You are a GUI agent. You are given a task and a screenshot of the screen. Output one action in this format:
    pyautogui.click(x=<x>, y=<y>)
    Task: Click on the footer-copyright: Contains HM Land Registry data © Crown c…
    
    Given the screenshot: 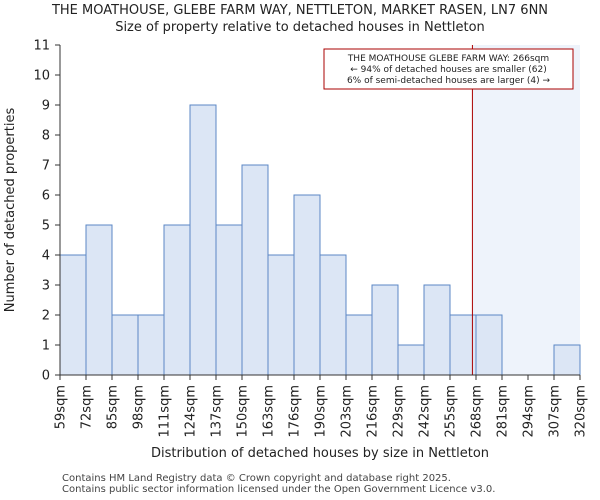 What is the action you would take?
    pyautogui.click(x=256, y=478)
    